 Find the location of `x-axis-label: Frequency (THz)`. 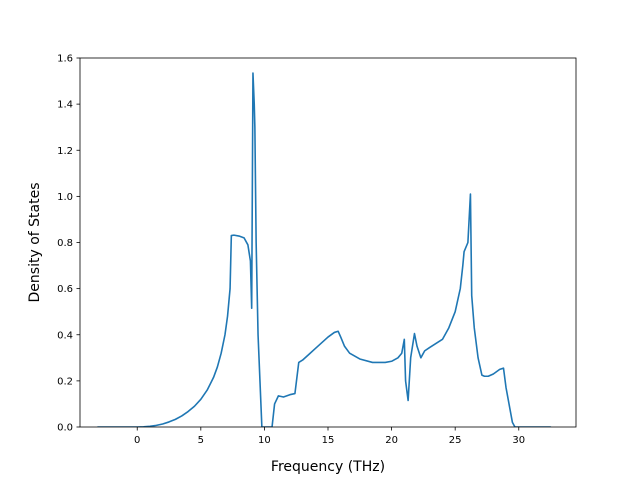

x-axis-label: Frequency (THz) is located at coordinates (328, 467).